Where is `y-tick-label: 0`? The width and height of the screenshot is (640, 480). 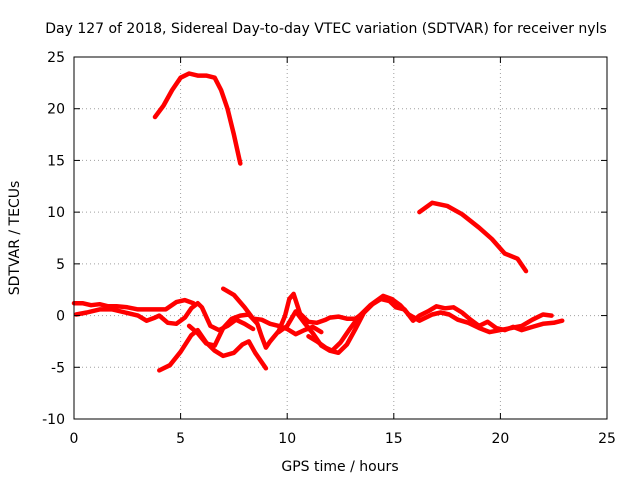 y-tick-label: 0 is located at coordinates (60, 317).